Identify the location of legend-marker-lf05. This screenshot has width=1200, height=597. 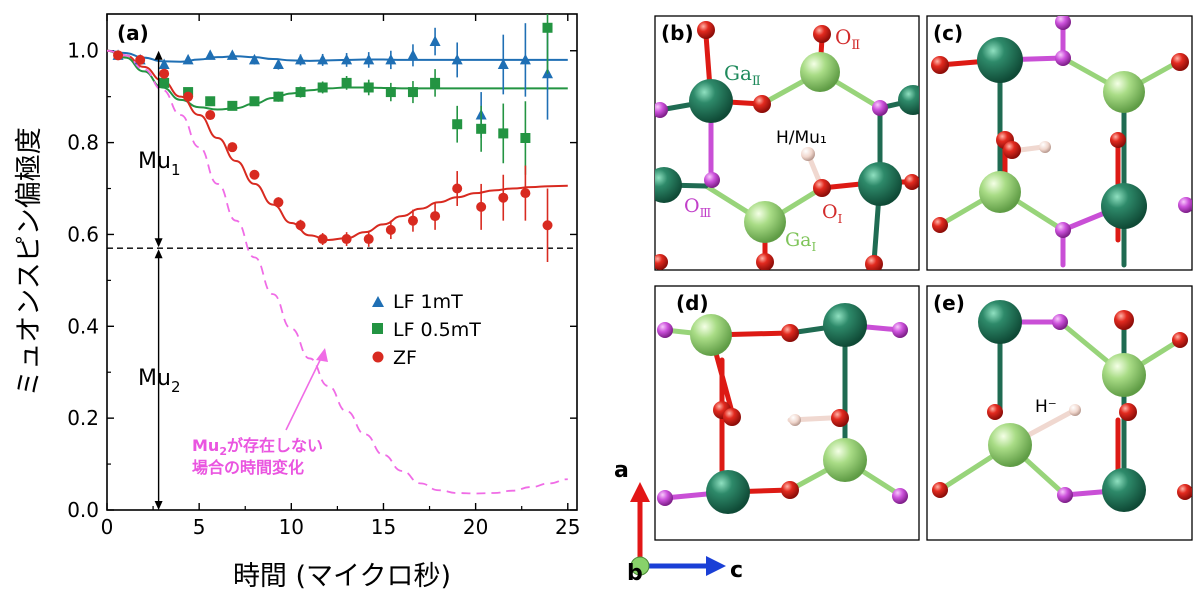
(377, 328).